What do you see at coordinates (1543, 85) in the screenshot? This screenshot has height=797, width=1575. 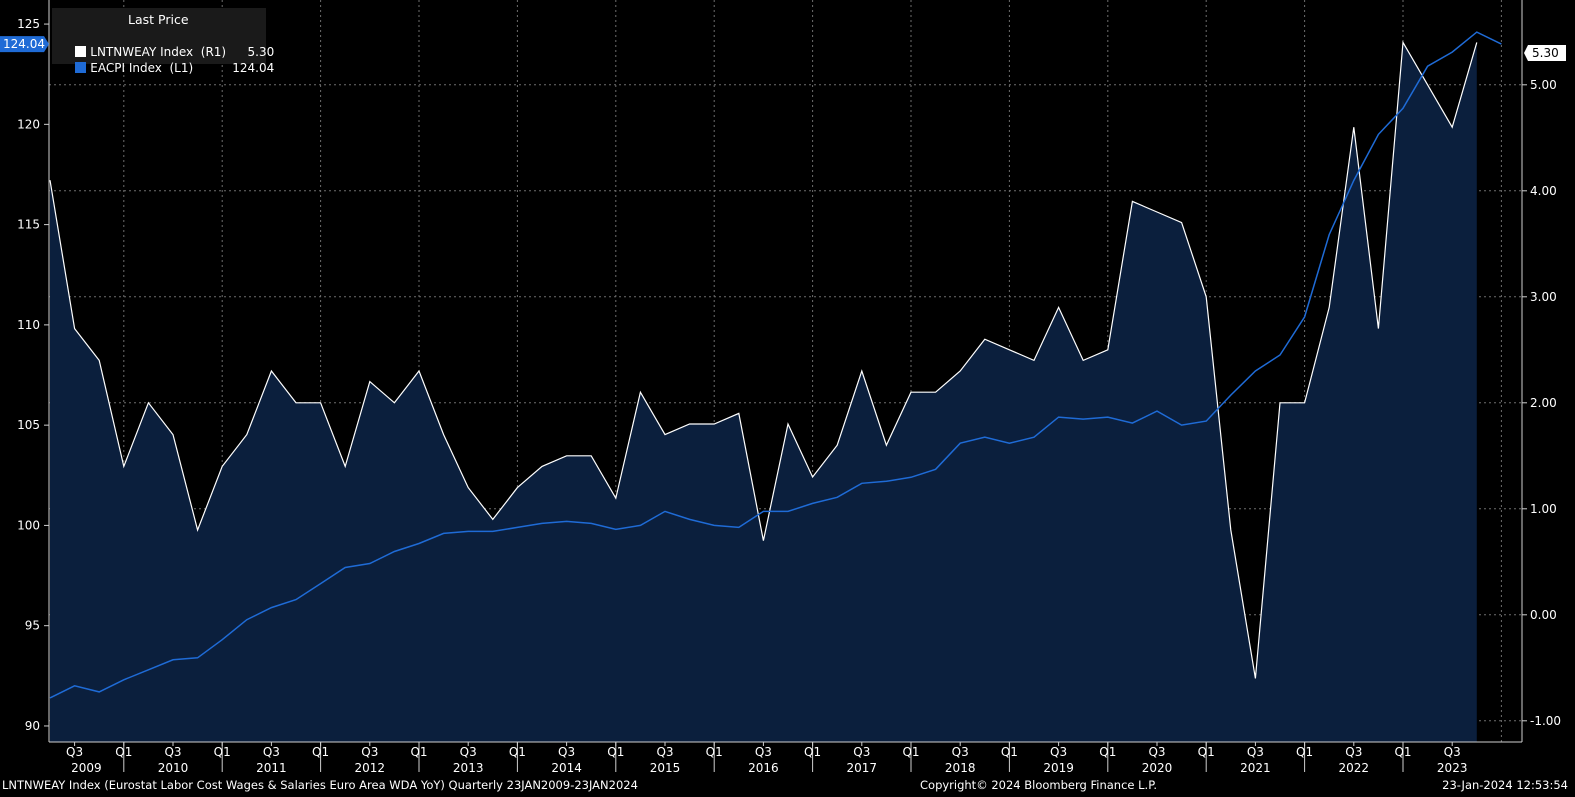 I see `right-tick-label: 5.00` at bounding box center [1543, 85].